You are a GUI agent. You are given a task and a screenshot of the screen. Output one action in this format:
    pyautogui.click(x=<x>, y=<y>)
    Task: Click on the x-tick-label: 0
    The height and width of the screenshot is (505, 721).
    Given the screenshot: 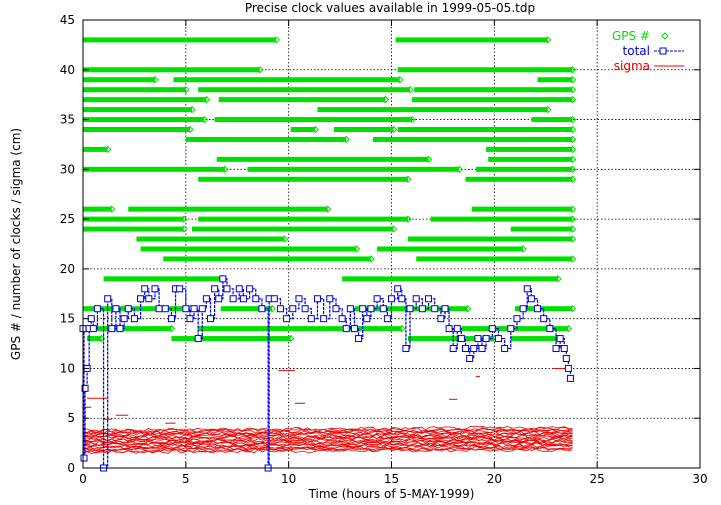 What is the action you would take?
    pyautogui.click(x=83, y=479)
    